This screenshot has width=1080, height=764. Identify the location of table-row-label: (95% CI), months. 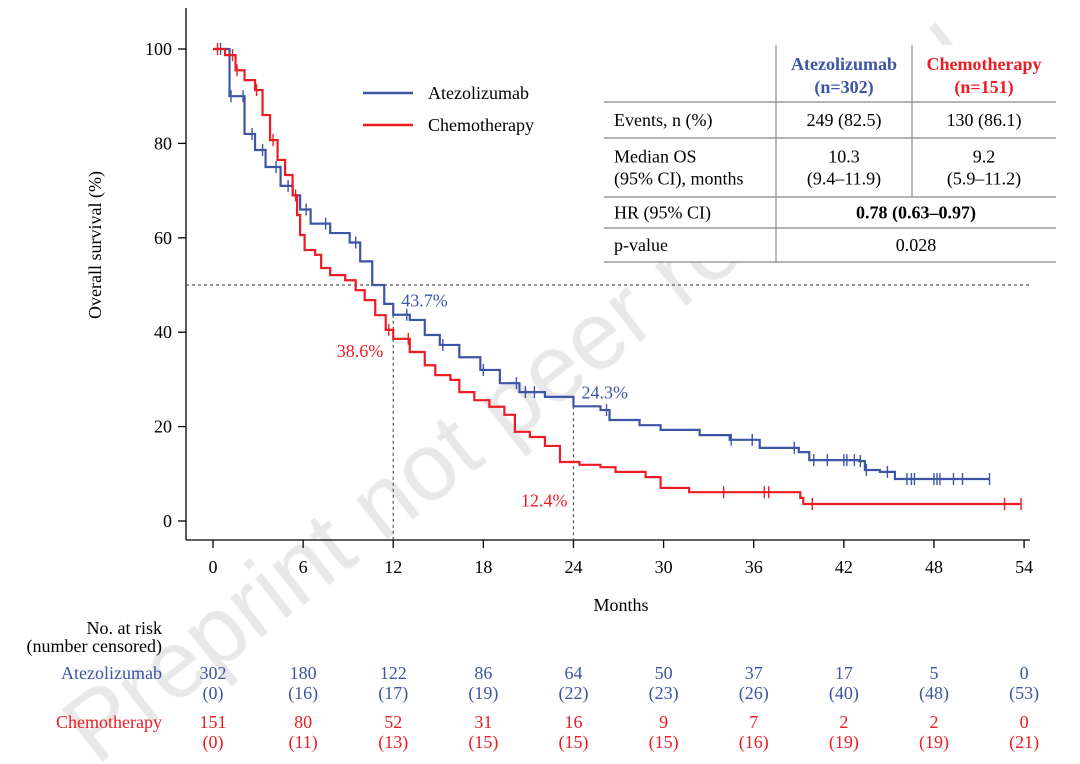
(679, 179).